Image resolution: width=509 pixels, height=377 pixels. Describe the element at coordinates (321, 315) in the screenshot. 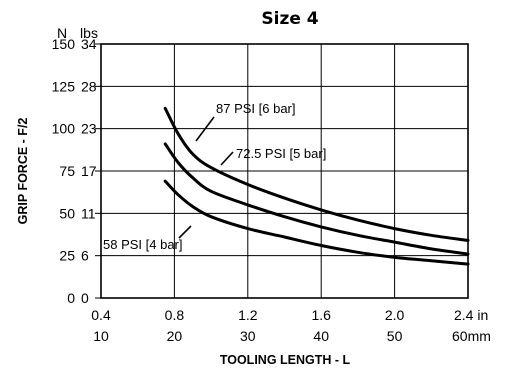

I see `x-tick-label-in: 1.6` at that location.